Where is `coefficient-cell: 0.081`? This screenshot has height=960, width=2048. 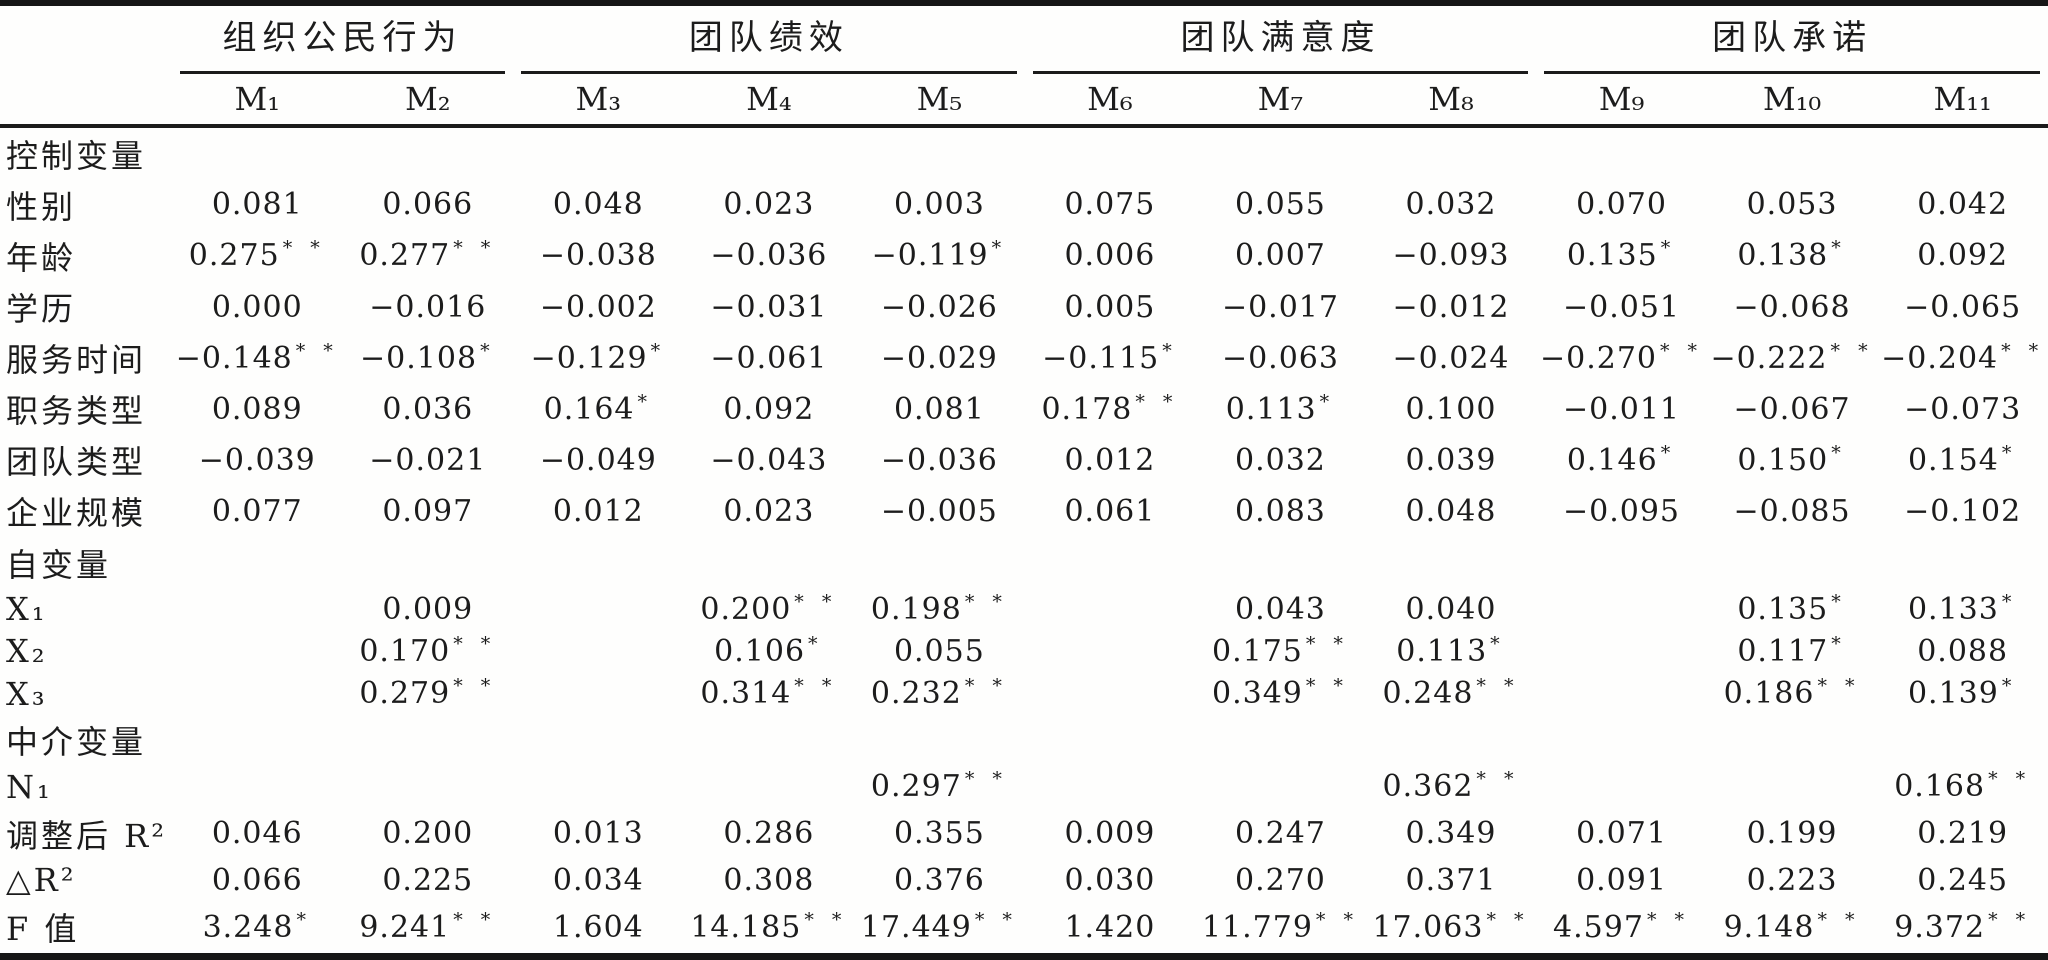 coefficient-cell: 0.081 is located at coordinates (939, 409).